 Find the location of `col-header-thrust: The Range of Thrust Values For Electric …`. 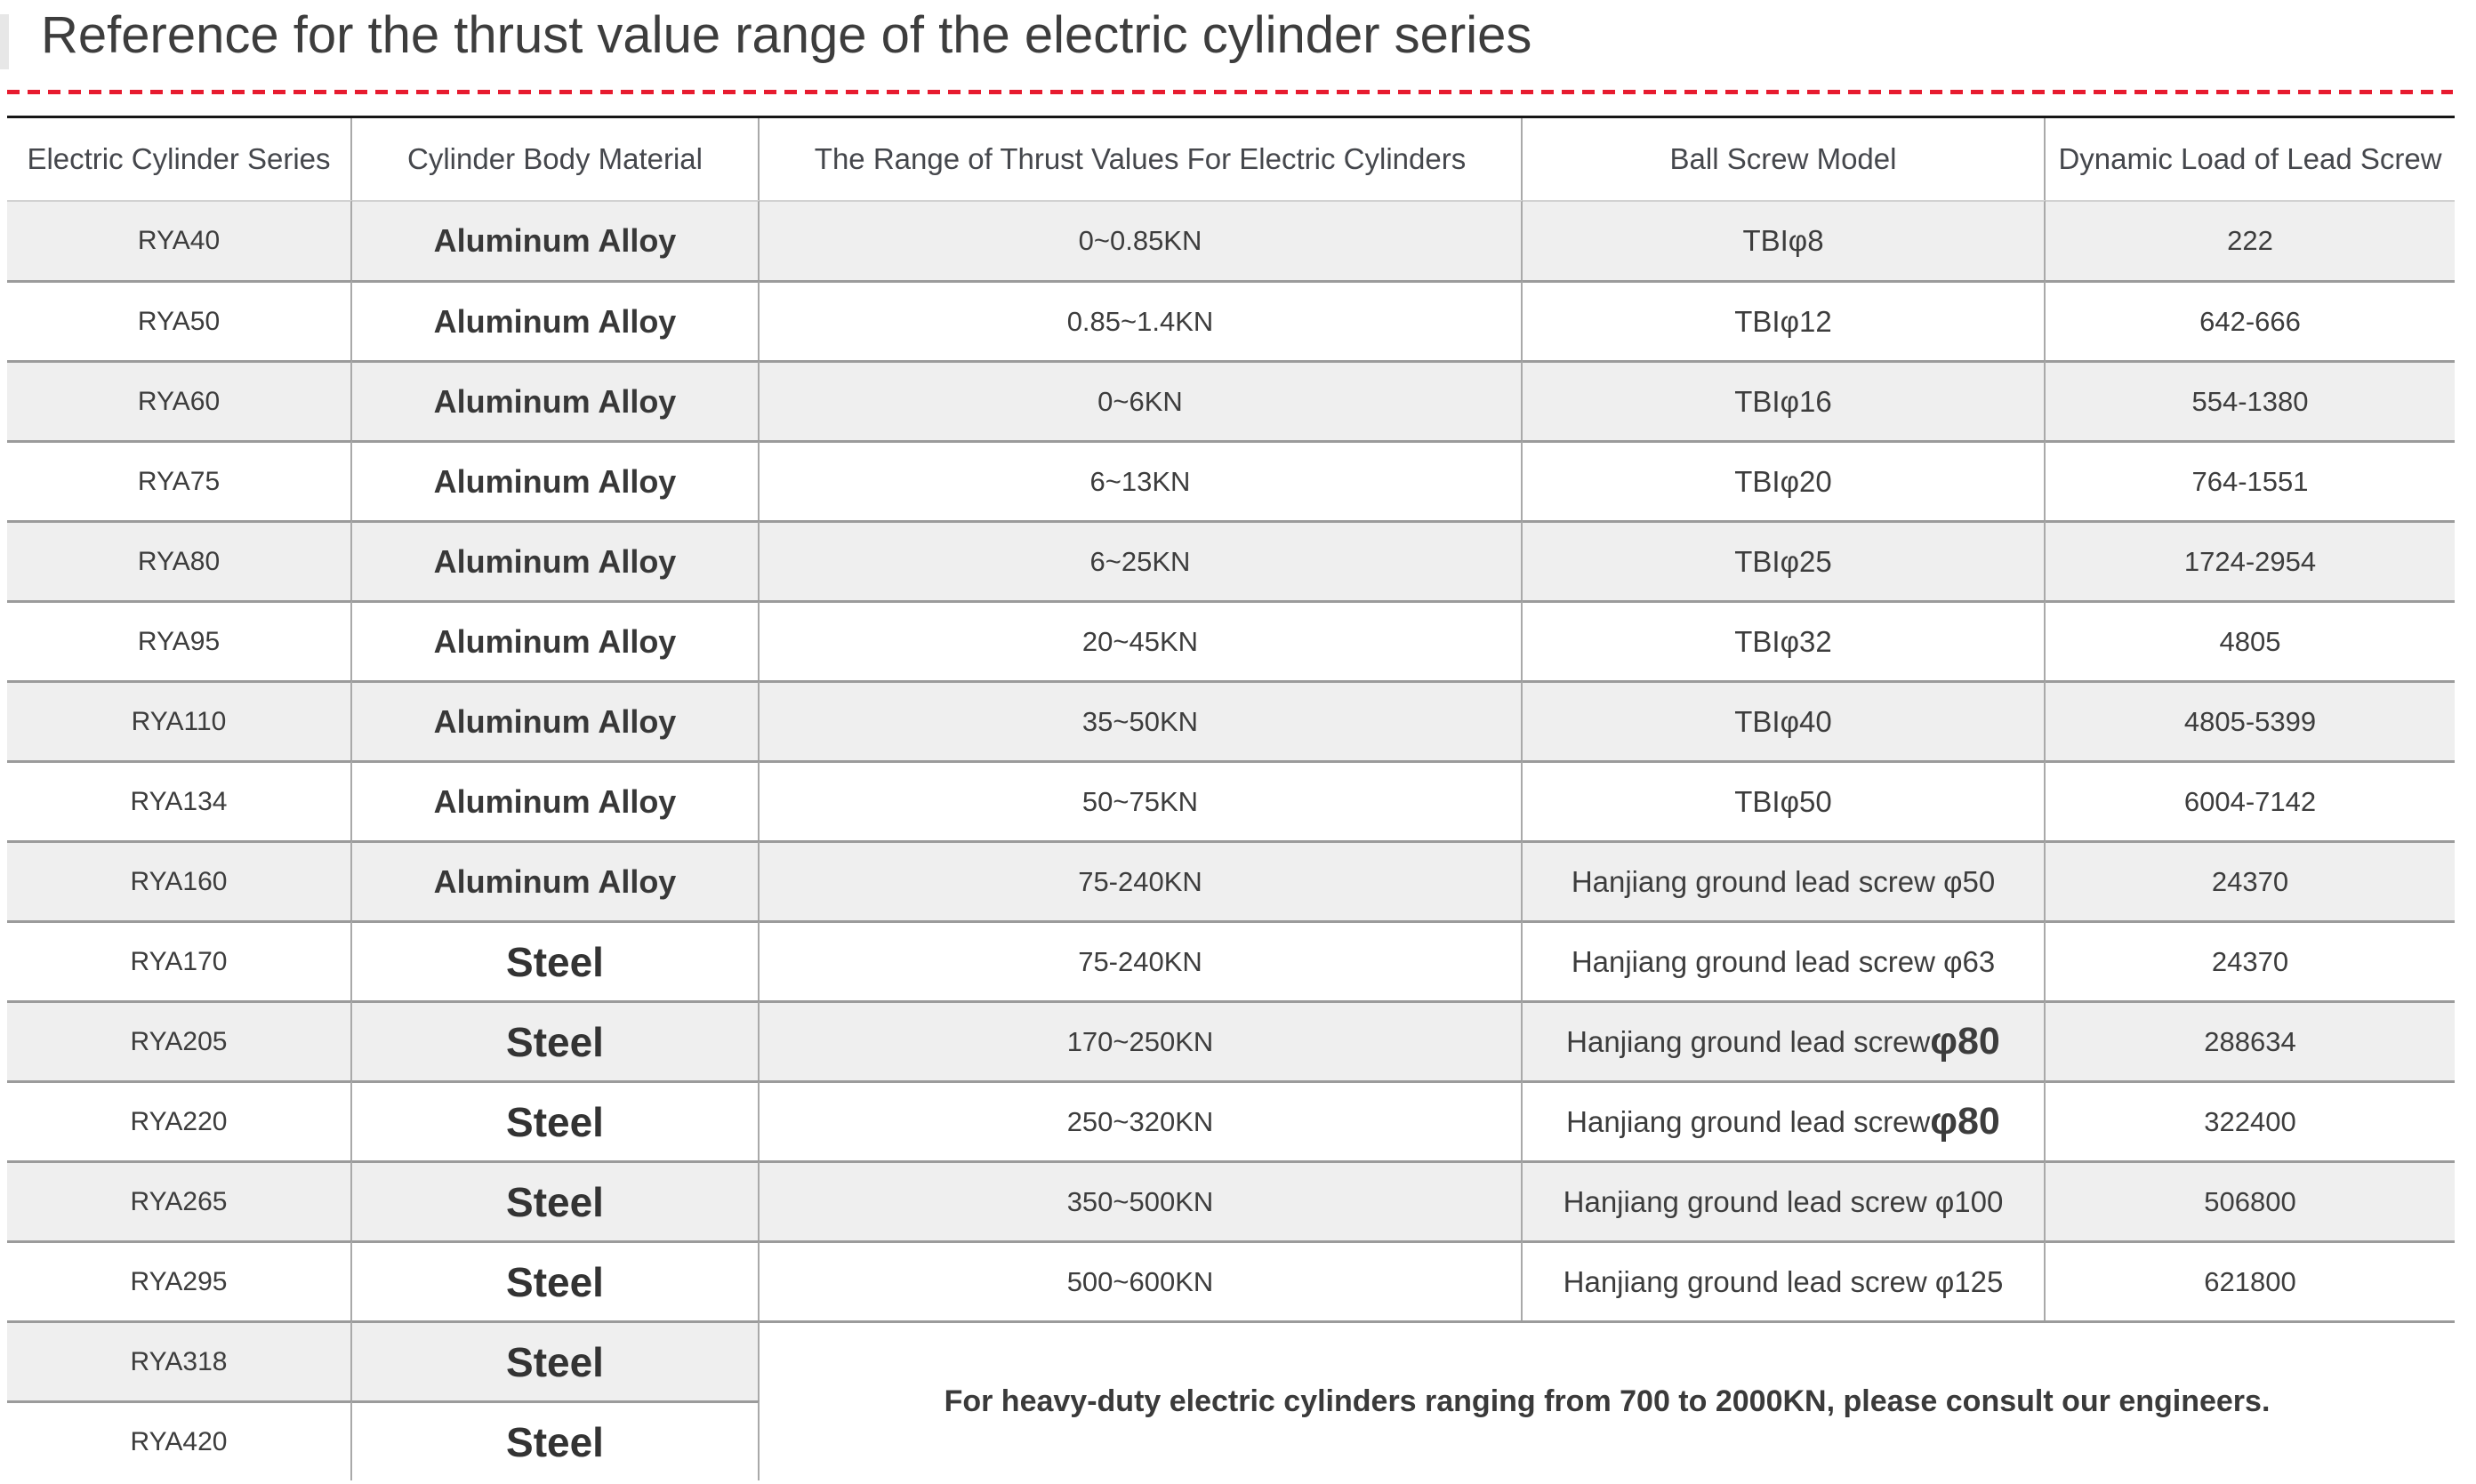

col-header-thrust: The Range of Thrust Values For Electric … is located at coordinates (1142, 159).